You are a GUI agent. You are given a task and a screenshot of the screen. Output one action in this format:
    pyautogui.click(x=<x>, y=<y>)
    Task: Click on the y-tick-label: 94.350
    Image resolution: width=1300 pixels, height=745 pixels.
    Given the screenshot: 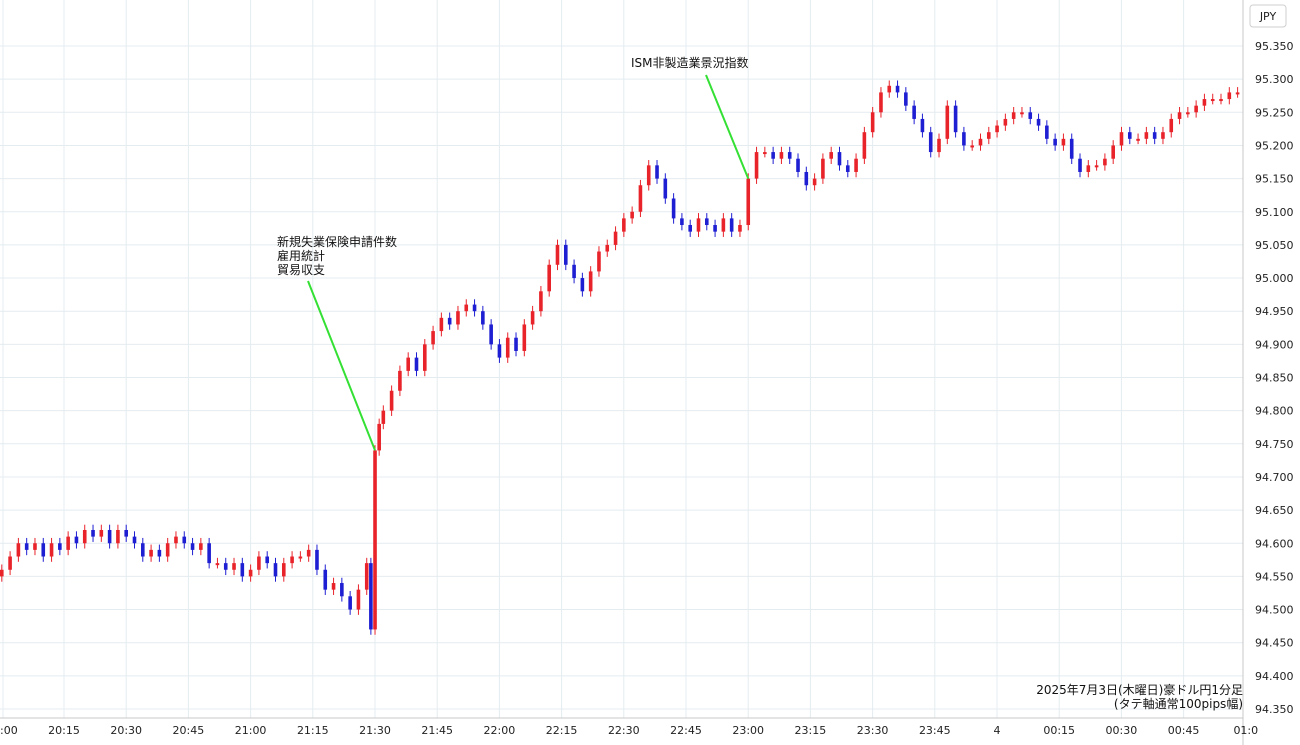 What is the action you would take?
    pyautogui.click(x=1274, y=709)
    